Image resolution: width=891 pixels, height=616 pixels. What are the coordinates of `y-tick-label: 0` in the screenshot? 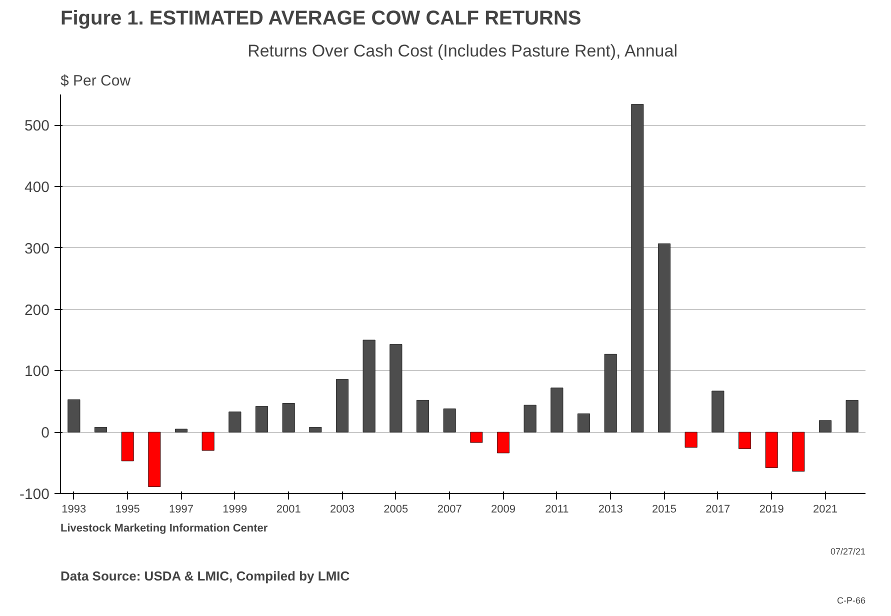 It's located at (45, 433).